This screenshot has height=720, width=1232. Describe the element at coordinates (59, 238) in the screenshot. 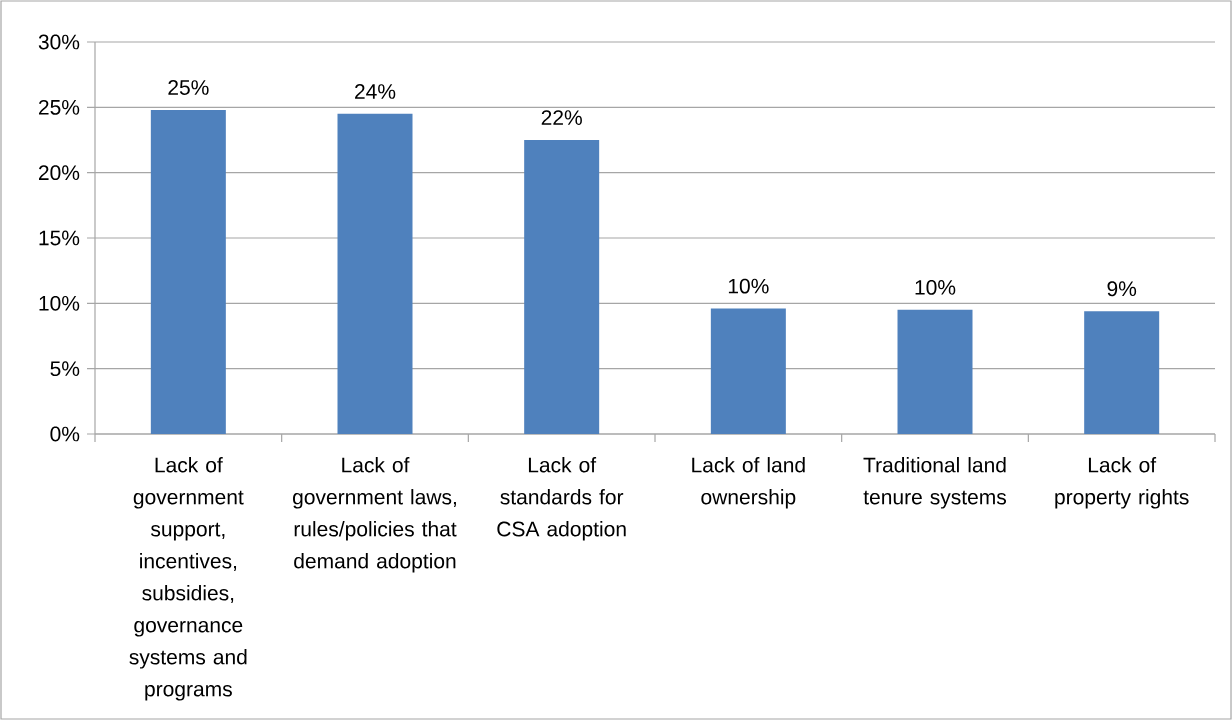

I see `y-tick-label: 15%` at that location.